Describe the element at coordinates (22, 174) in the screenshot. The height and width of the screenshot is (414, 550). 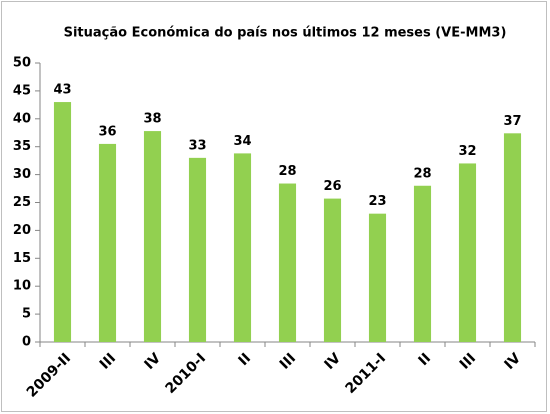
I see `y-tick-label: 30` at that location.